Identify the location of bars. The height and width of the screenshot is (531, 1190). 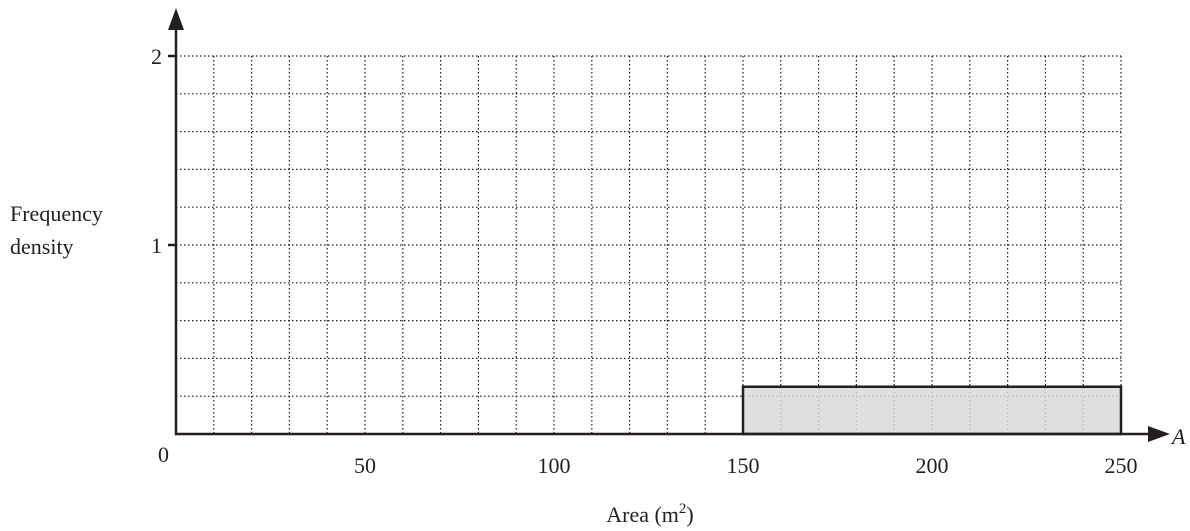
(932, 410).